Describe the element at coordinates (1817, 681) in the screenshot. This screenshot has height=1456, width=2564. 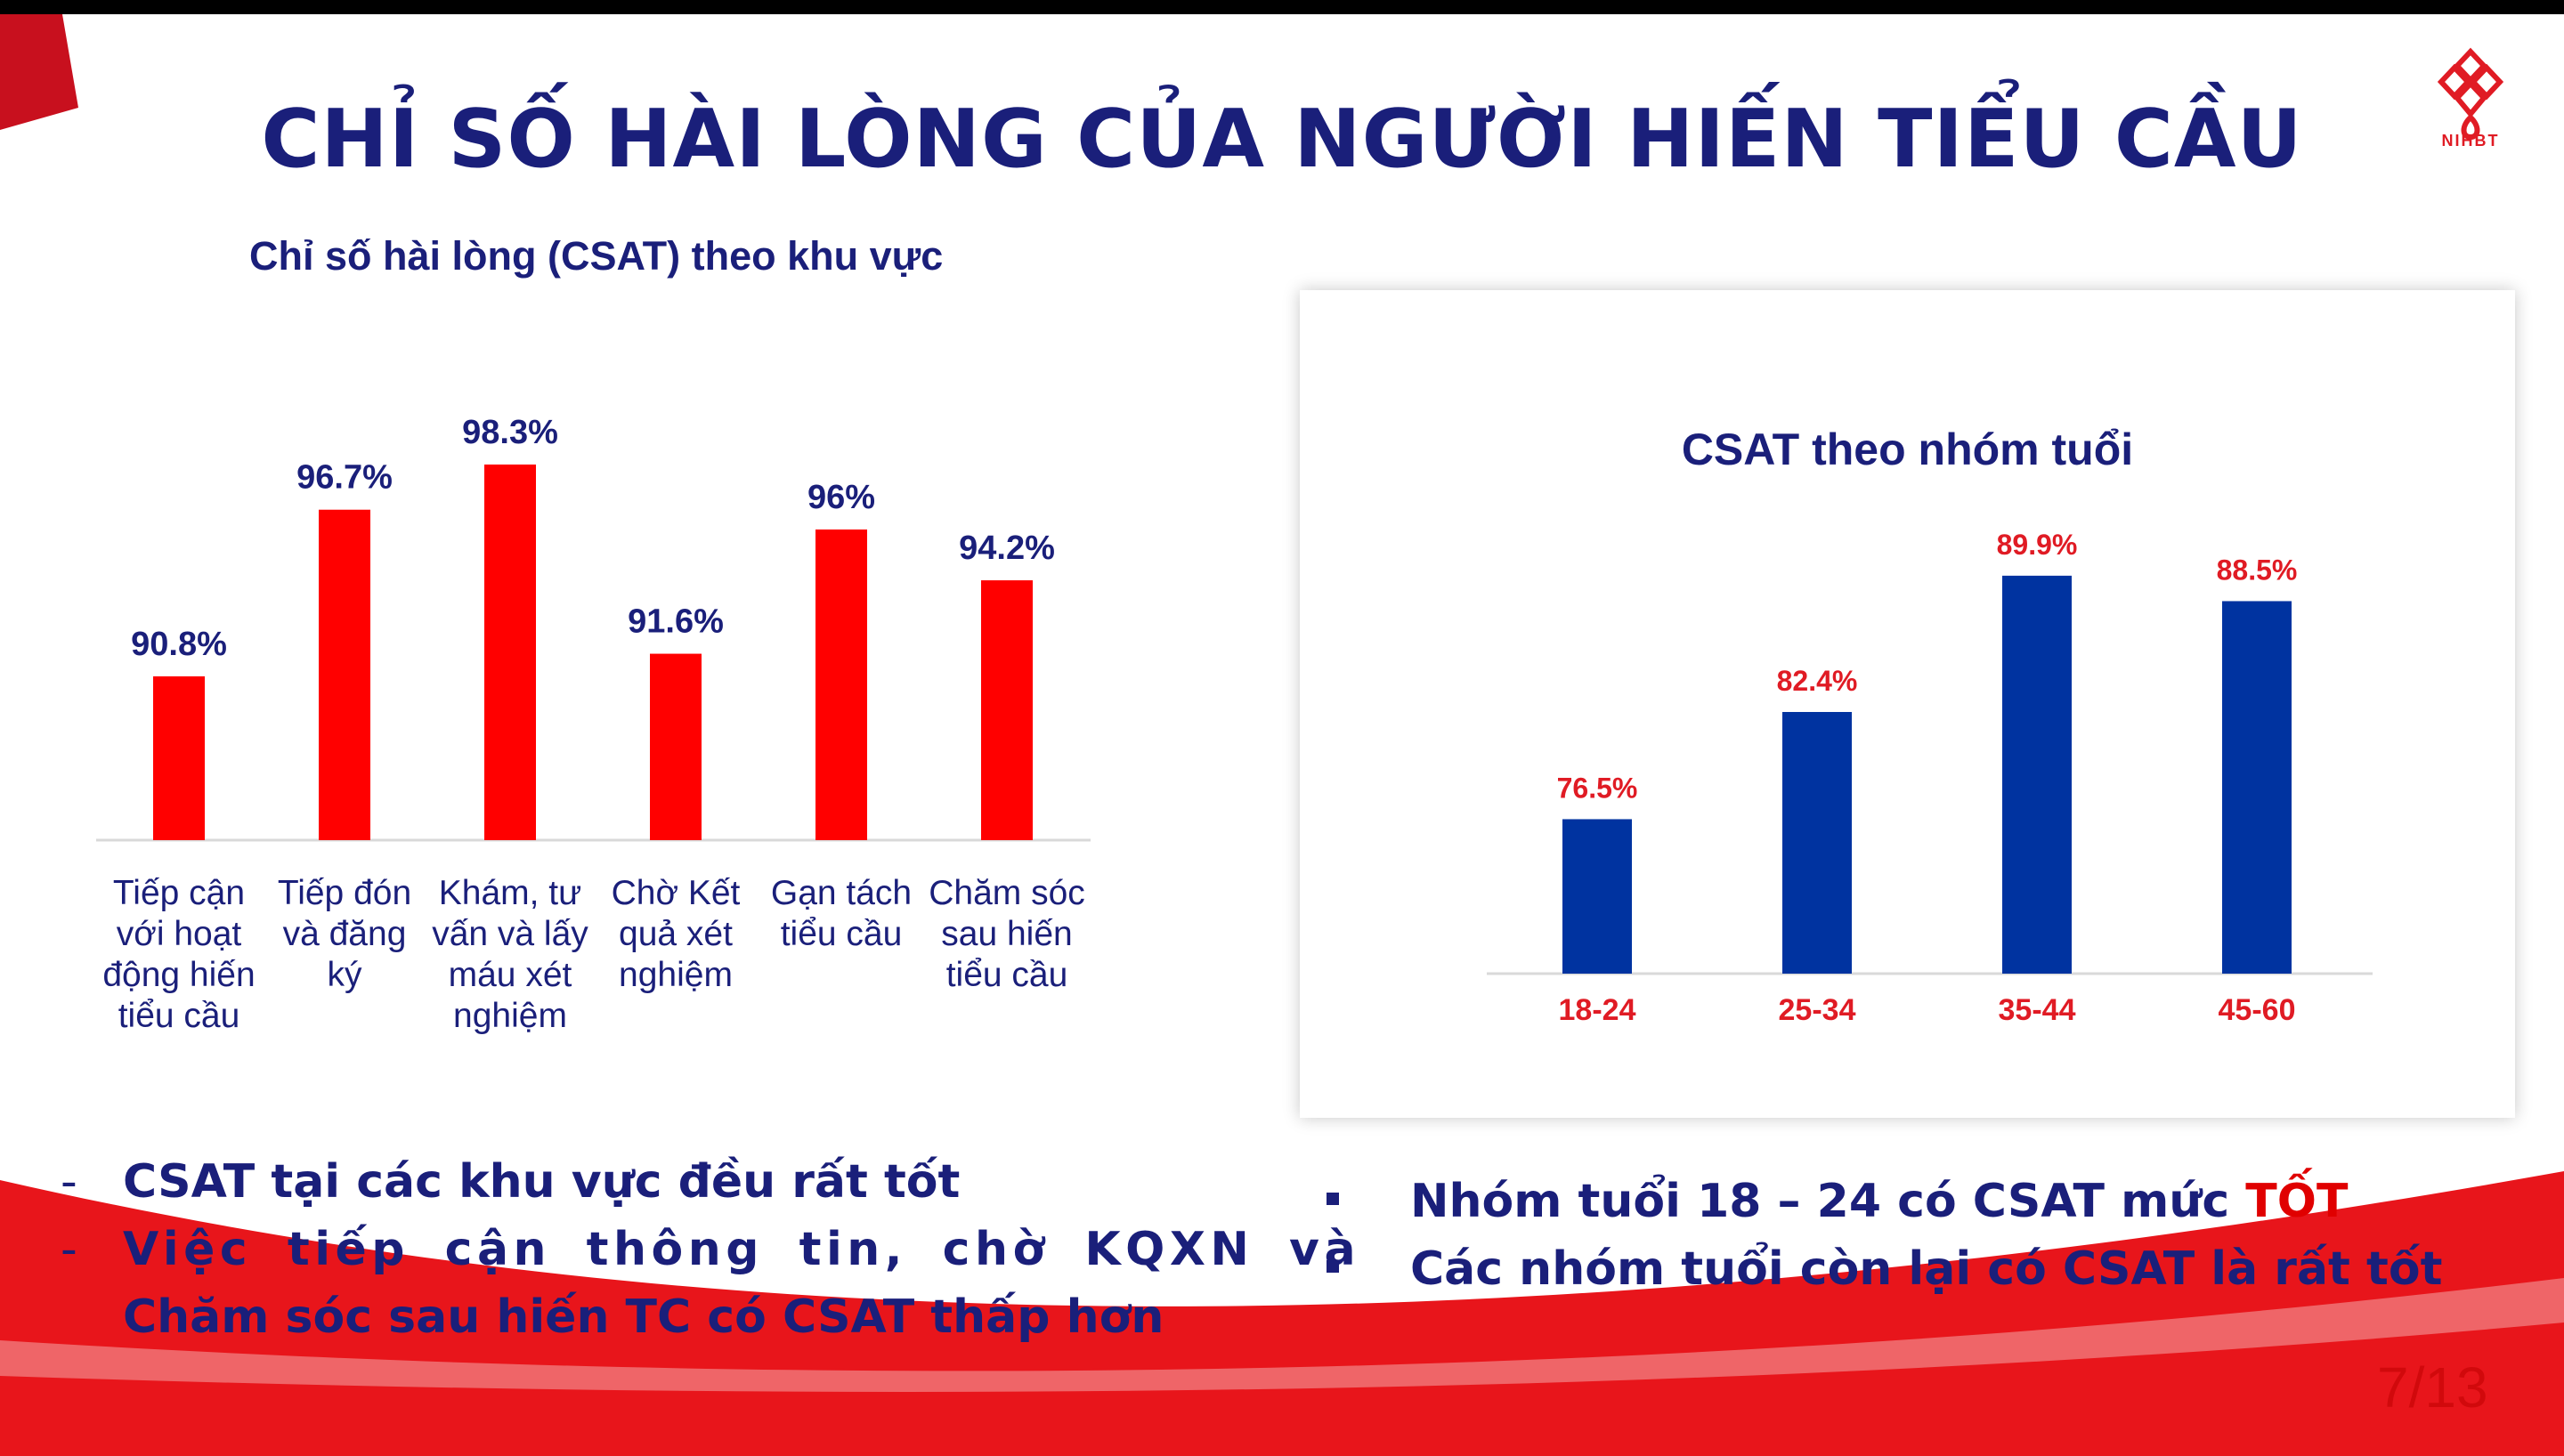
I see `data-label: 82.4%` at that location.